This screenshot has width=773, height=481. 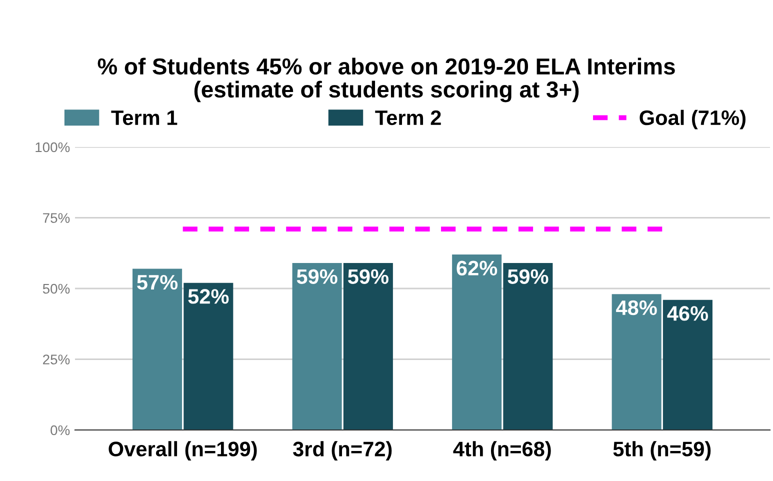 What do you see at coordinates (502, 451) in the screenshot?
I see `x-tick-label: 4th (n=68)` at bounding box center [502, 451].